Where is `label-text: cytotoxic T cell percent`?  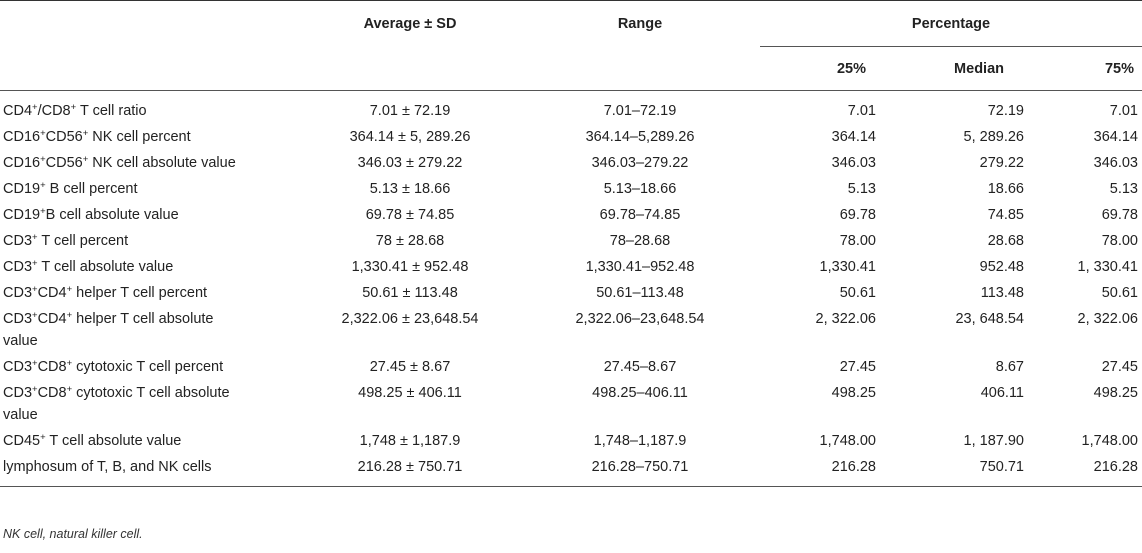 label-text: cytotoxic T cell percent is located at coordinates (148, 367).